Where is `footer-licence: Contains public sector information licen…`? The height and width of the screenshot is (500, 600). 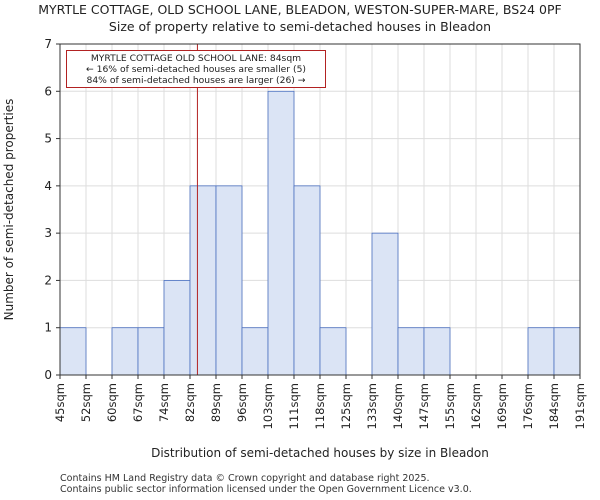
footer-licence: Contains public sector information licen… is located at coordinates (266, 489).